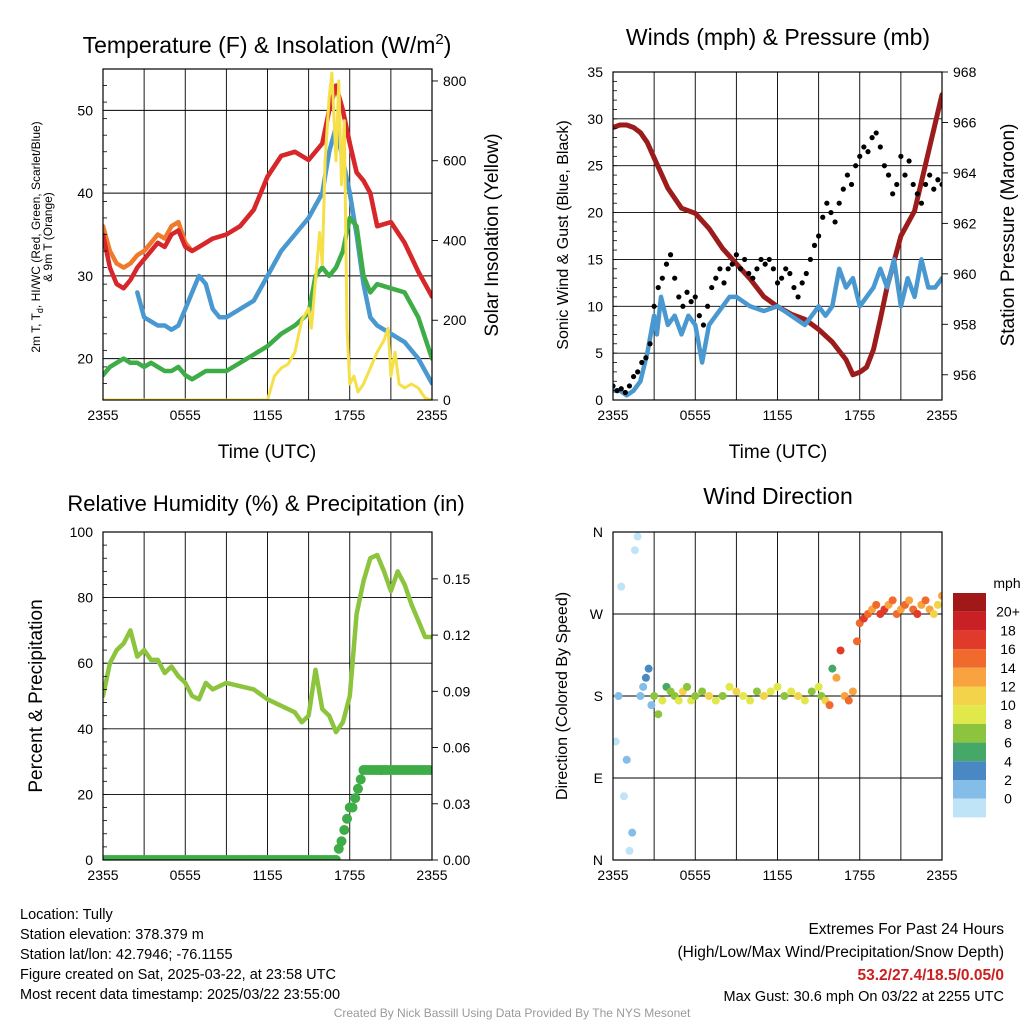 This screenshot has width=1024, height=1024. Describe the element at coordinates (36, 695) in the screenshot. I see `humidity-y-axis-label: Percent & Precipitation` at that location.